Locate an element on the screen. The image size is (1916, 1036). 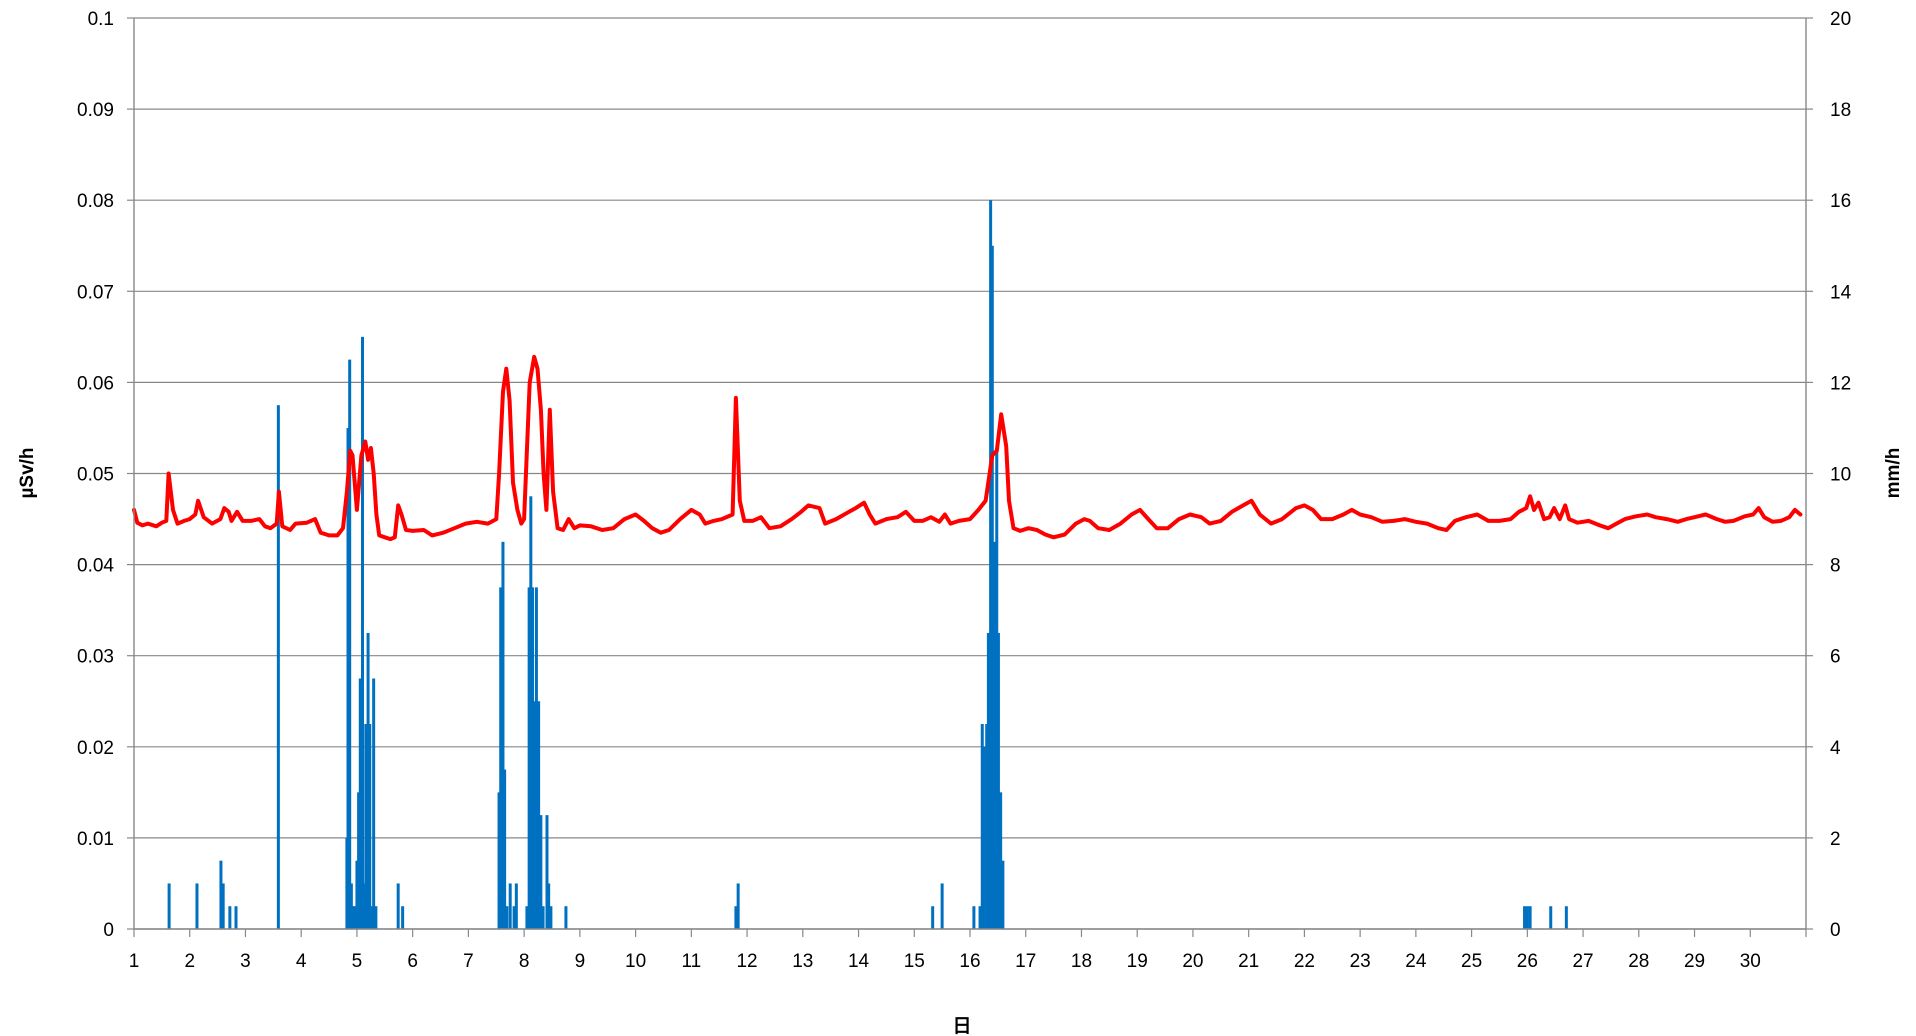
x-tick-label: 3 is located at coordinates (245, 961).